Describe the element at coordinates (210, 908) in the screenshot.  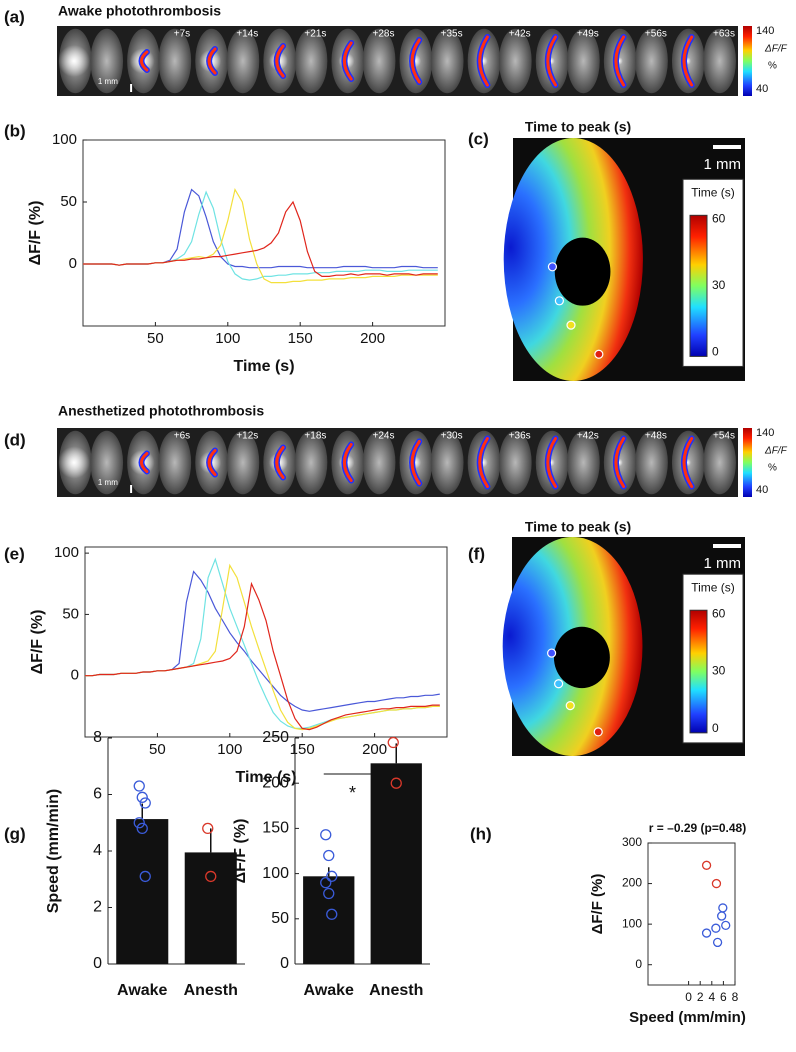
I see `bar` at that location.